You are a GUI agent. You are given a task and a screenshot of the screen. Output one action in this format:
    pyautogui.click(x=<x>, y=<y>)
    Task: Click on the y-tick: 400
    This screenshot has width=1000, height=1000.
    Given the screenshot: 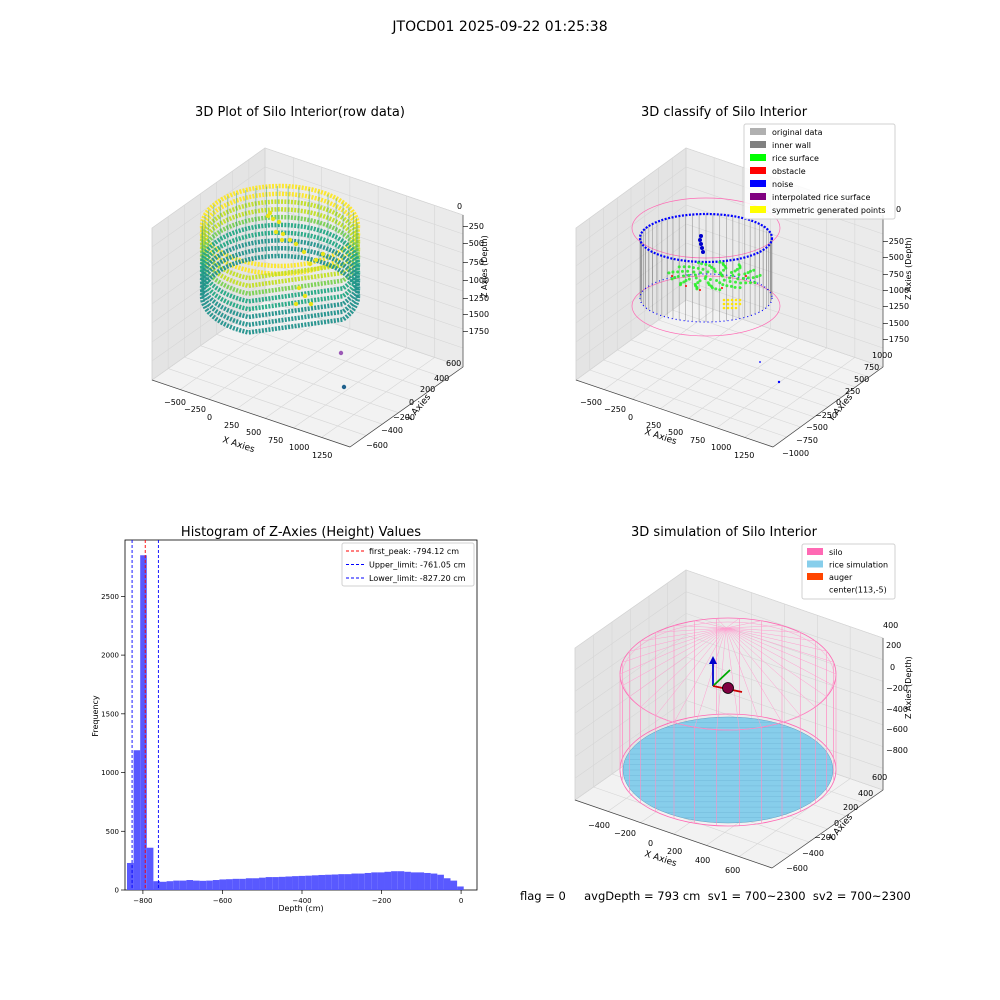 What is the action you would take?
    pyautogui.click(x=441, y=378)
    